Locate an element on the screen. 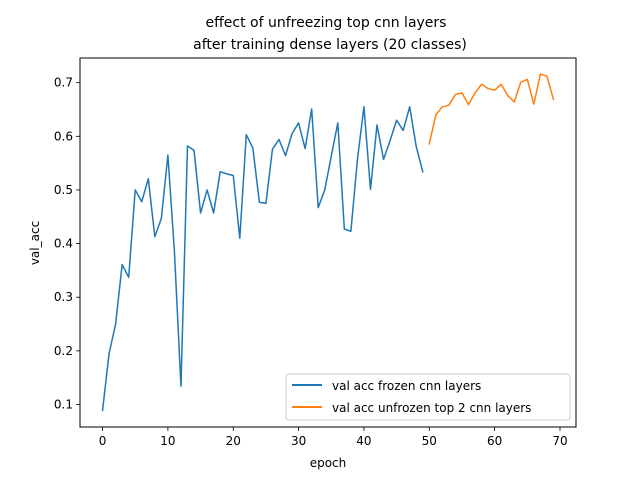  y-tick-label: 0.7 is located at coordinates (63, 83).